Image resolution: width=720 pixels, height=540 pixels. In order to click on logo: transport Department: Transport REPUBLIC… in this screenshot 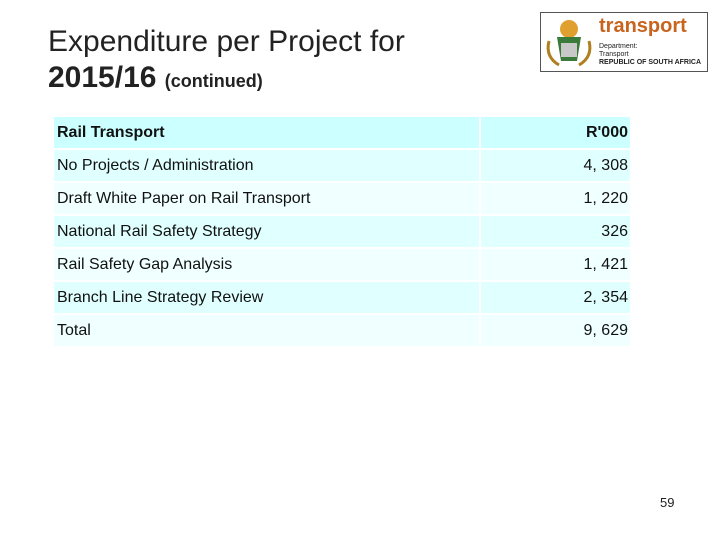, I will do `click(624, 42)`.